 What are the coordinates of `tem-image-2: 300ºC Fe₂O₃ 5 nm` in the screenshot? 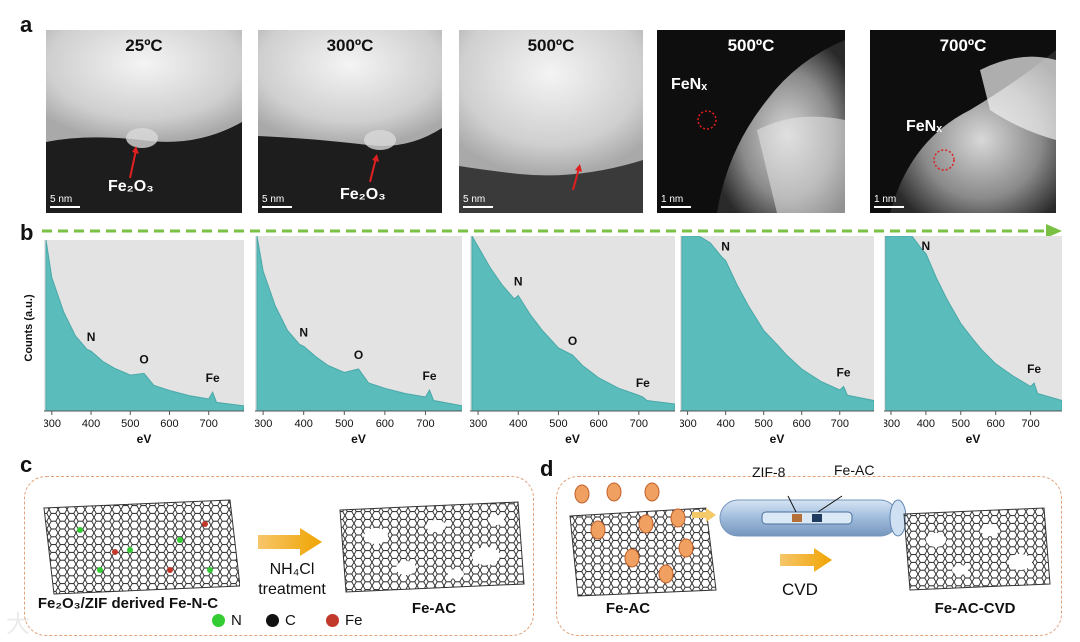 It's located at (350, 121).